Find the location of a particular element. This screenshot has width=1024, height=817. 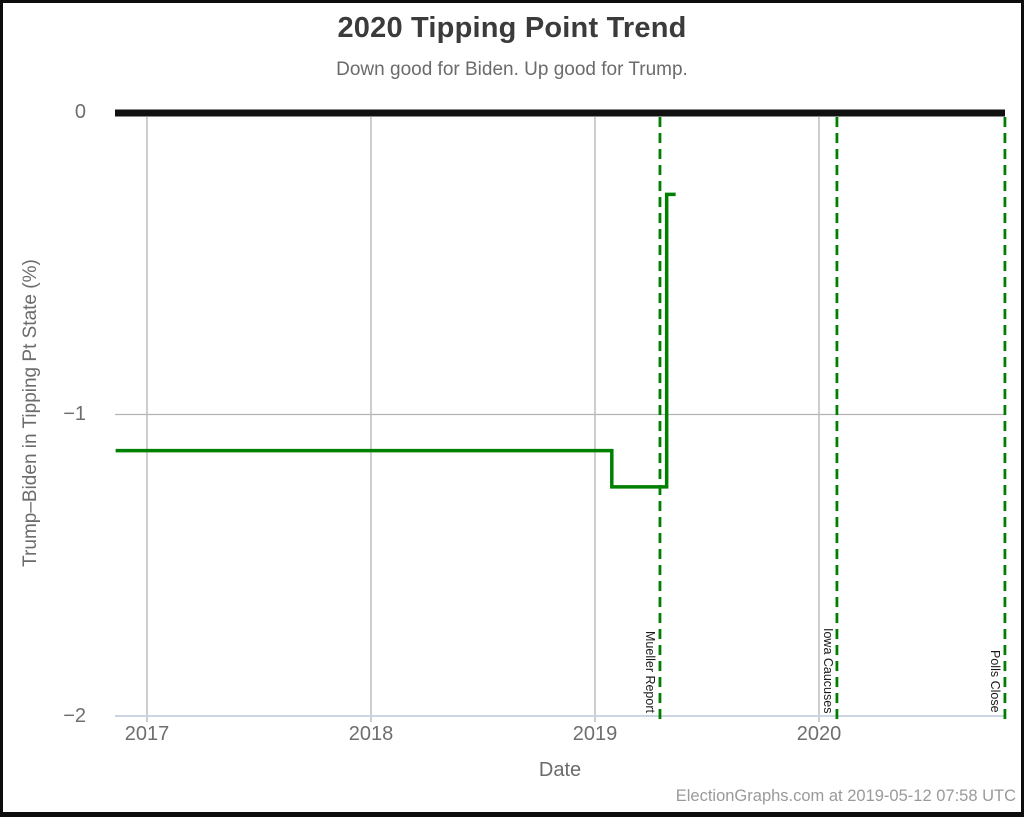

x-axis-label: Date is located at coordinates (560, 770).